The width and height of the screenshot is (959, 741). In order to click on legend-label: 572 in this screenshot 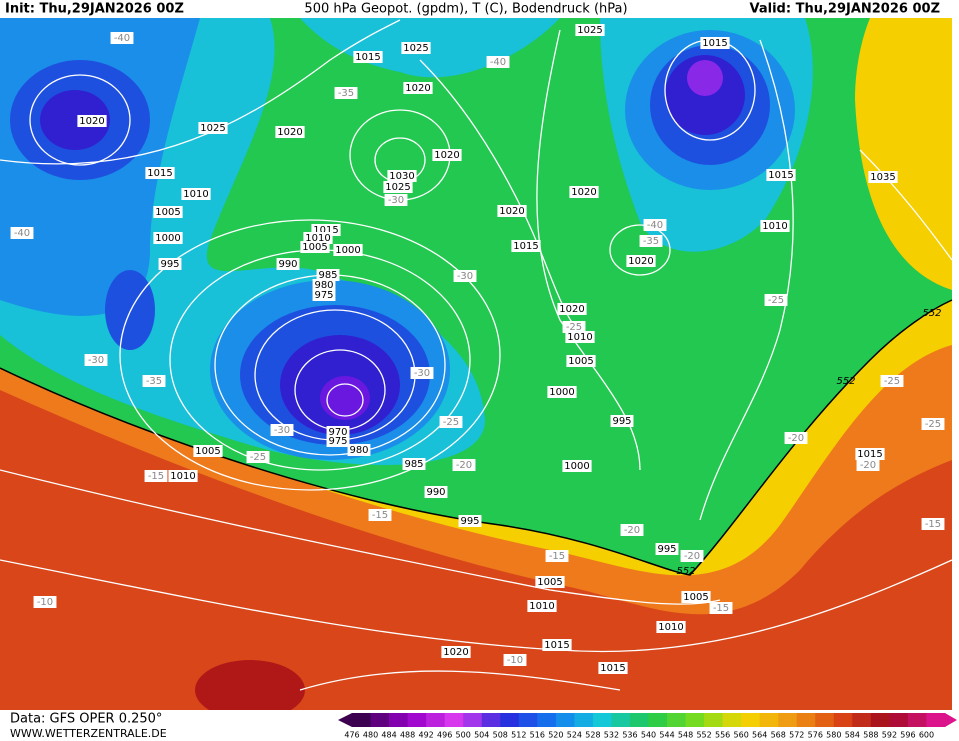, I will do `click(796, 735)`.